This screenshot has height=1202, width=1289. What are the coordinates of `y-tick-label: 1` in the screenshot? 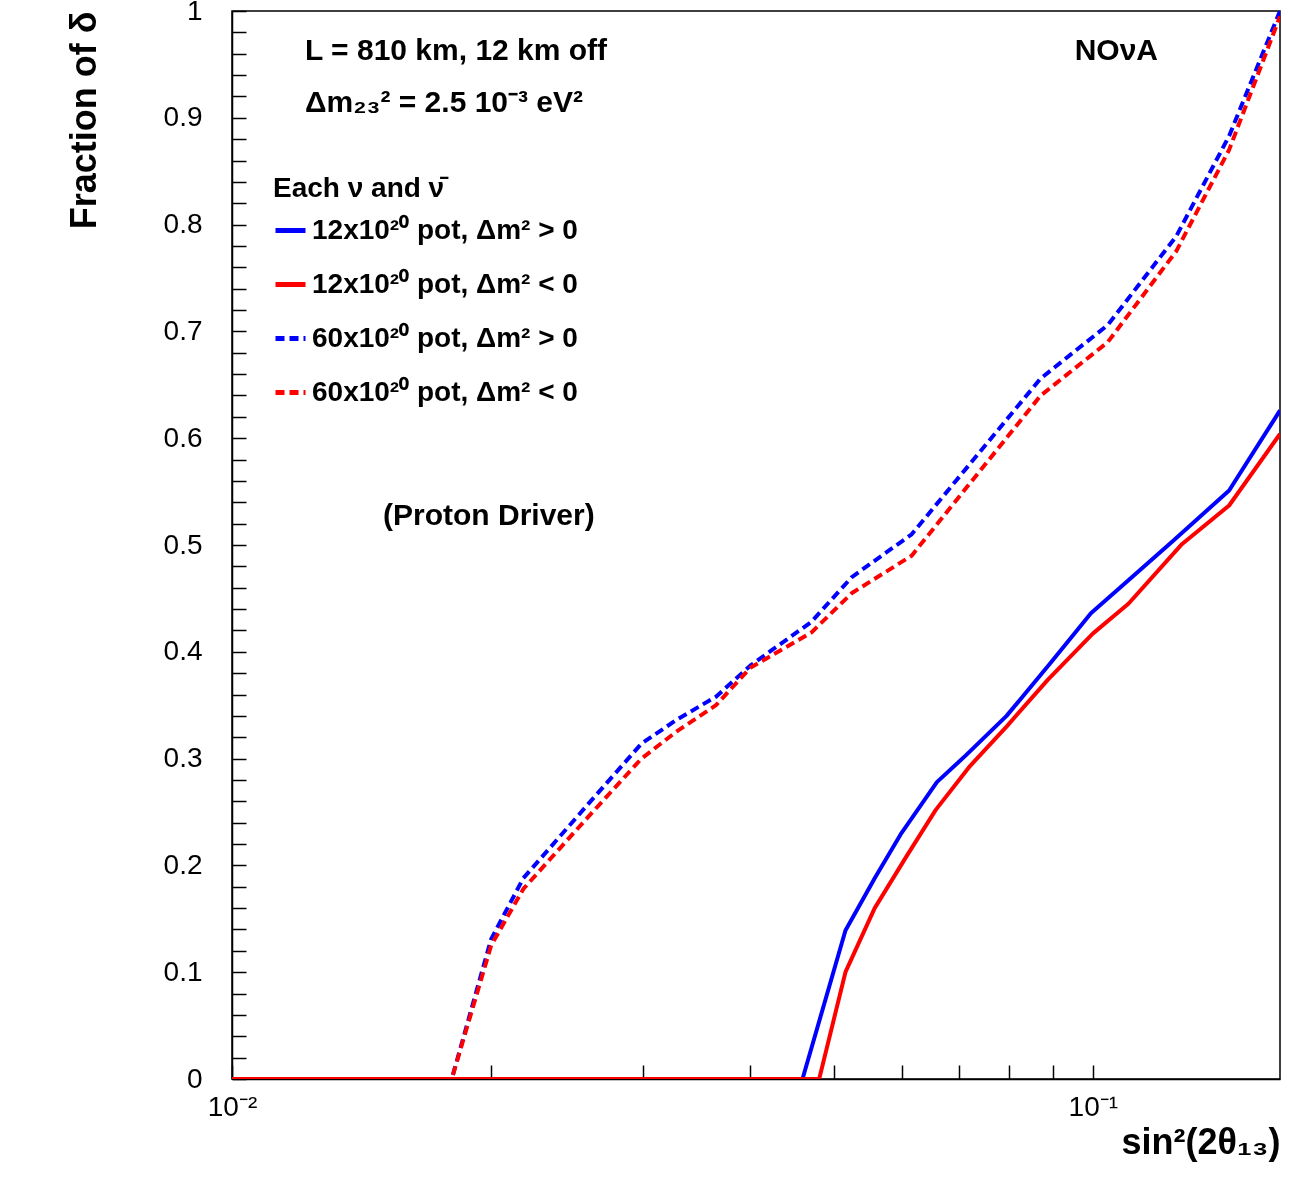 It's located at (194, 13).